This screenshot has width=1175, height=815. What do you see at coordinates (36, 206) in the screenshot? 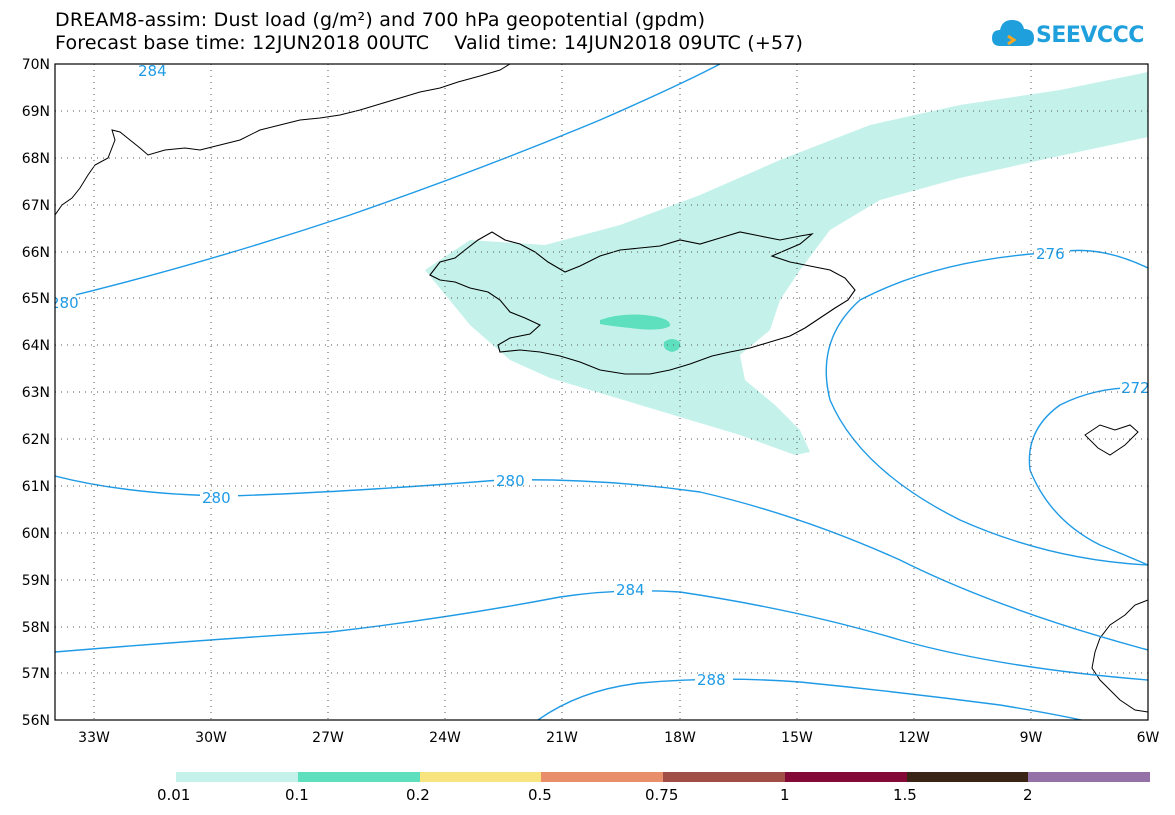
I see `lat-label: 67N` at bounding box center [36, 206].